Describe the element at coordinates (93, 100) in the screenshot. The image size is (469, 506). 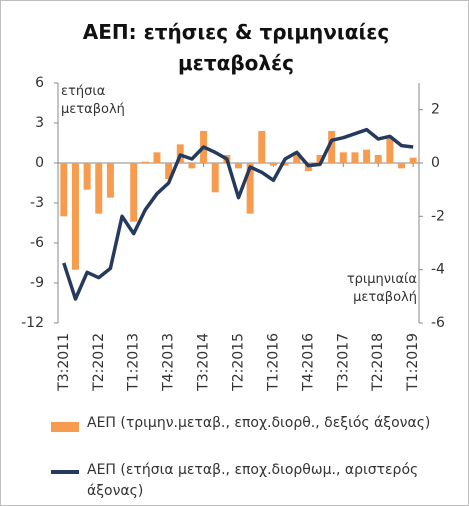
I see `annotation: ετήσια μεταβολή` at that location.